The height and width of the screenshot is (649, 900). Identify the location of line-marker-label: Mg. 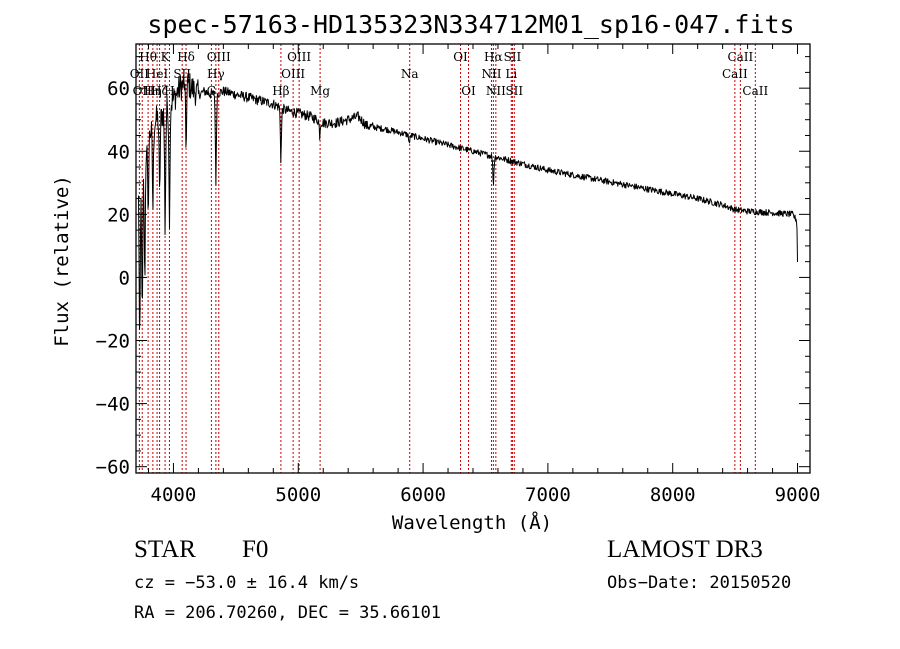
(320, 91).